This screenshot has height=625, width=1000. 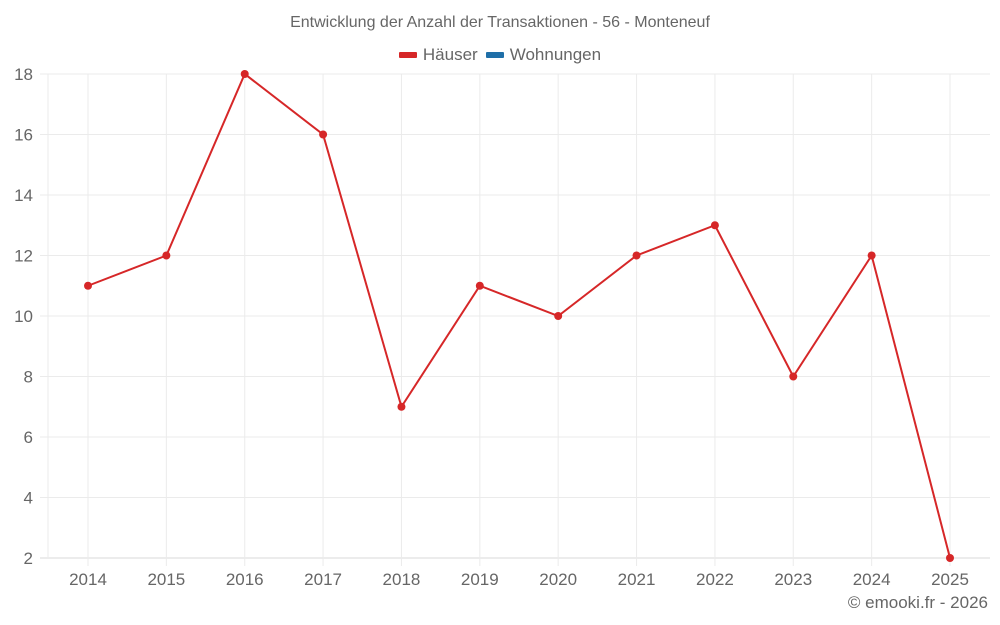 What do you see at coordinates (28, 558) in the screenshot?
I see `y-tick-label: 2` at bounding box center [28, 558].